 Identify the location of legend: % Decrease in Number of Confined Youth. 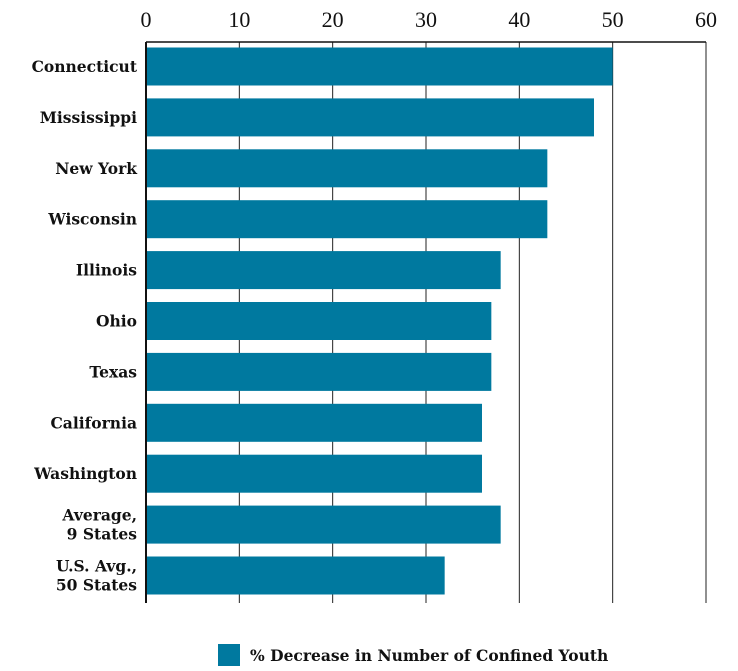
(413, 655).